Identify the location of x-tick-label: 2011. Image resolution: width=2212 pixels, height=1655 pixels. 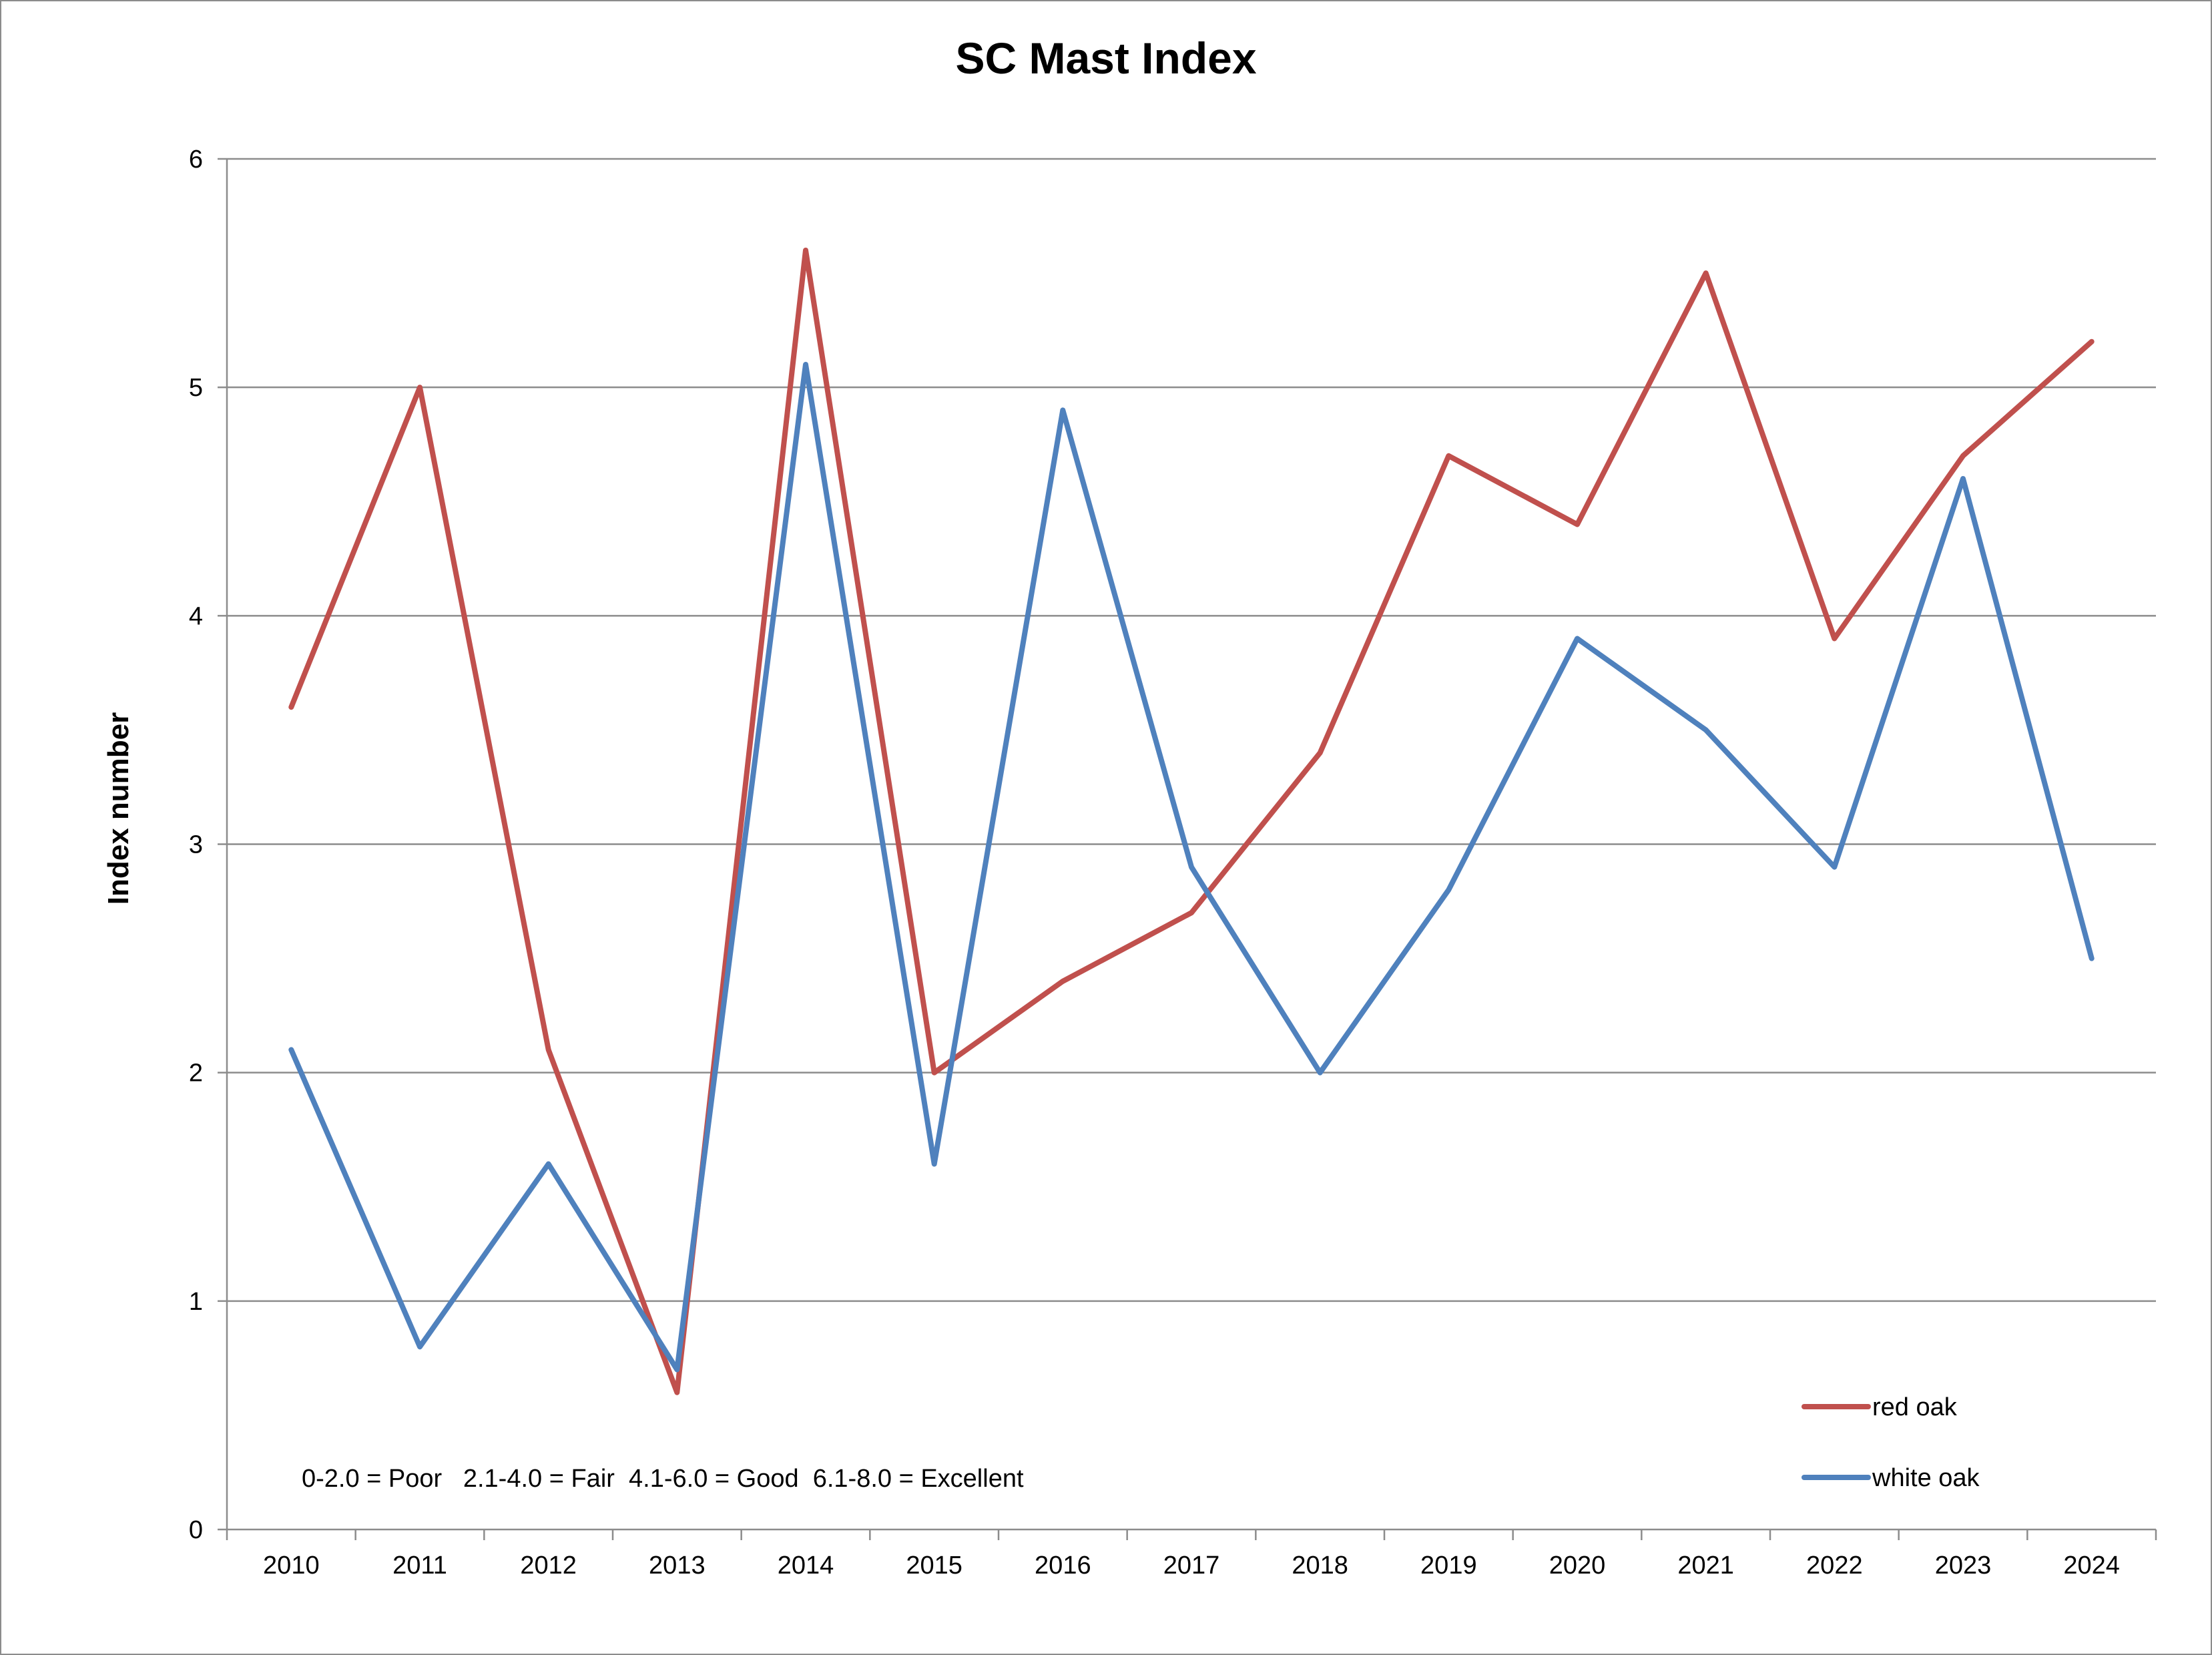
(420, 1566).